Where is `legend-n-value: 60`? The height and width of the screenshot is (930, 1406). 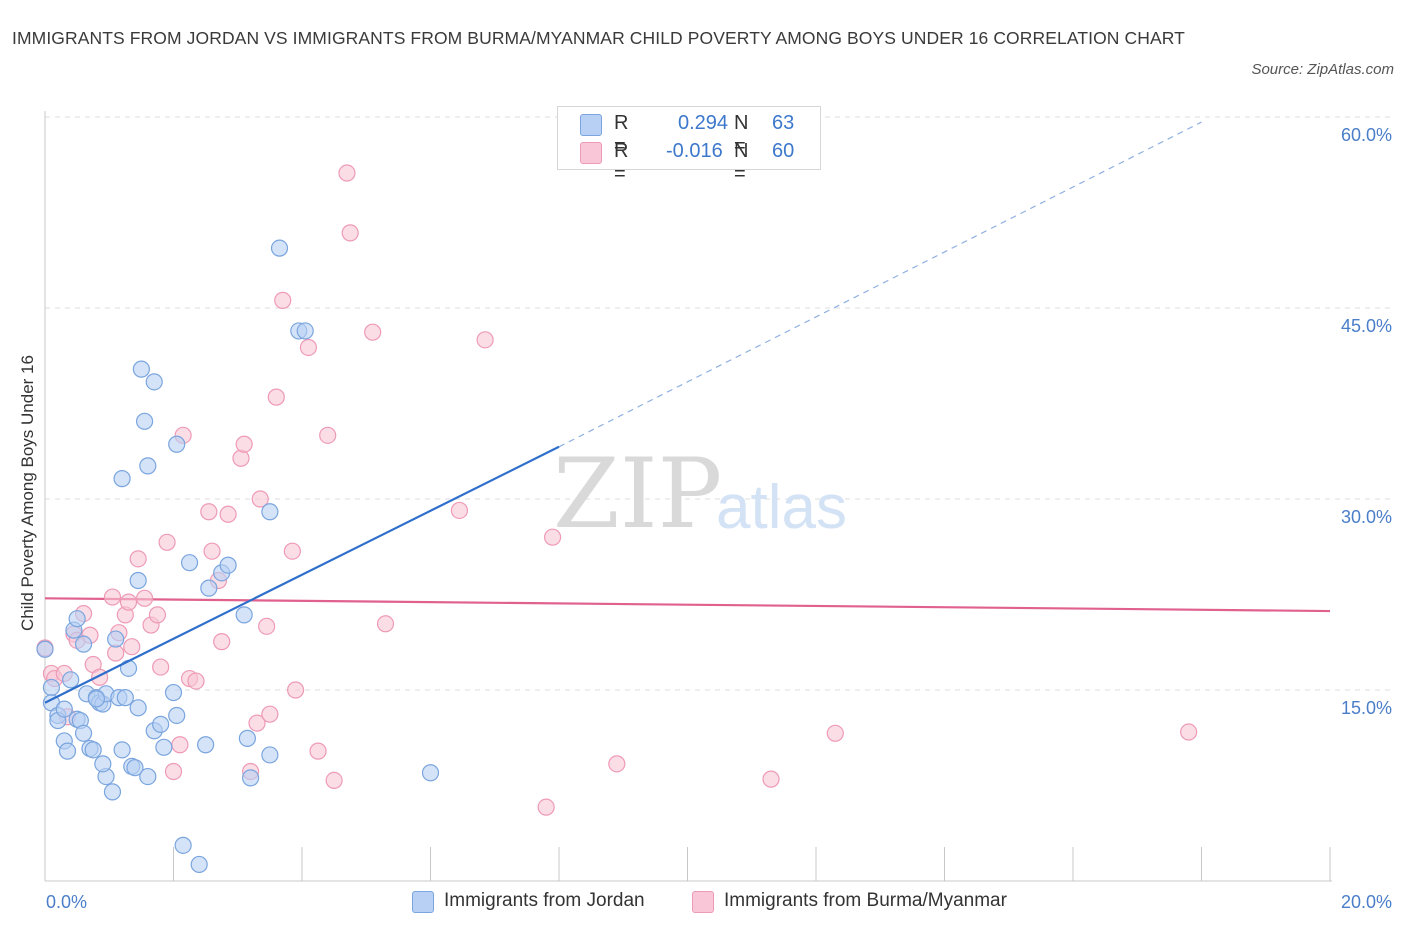 legend-n-value: 60 is located at coordinates (783, 151).